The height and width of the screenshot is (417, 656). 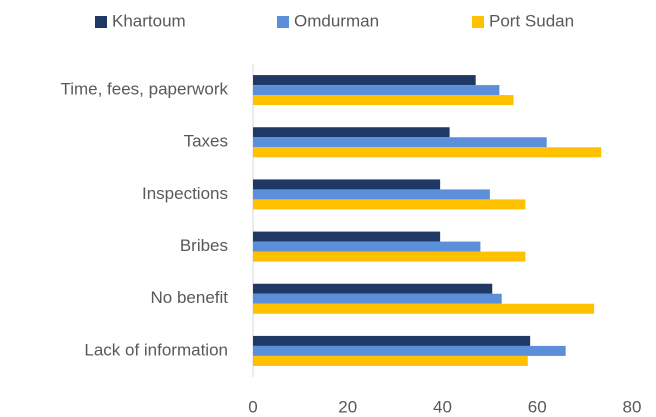 What do you see at coordinates (156, 349) in the screenshot?
I see `y-tick-label: Lack of information` at bounding box center [156, 349].